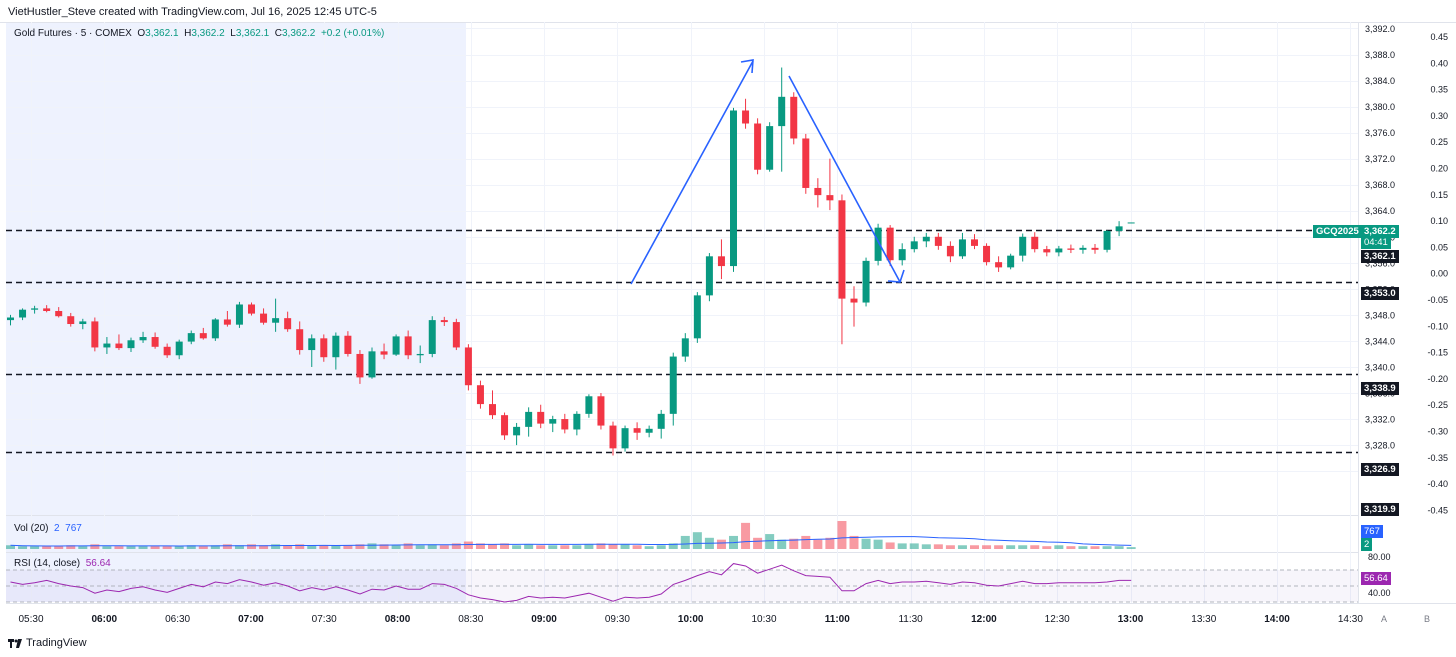  What do you see at coordinates (470, 619) in the screenshot?
I see `time-tick-label: 08:30` at bounding box center [470, 619].